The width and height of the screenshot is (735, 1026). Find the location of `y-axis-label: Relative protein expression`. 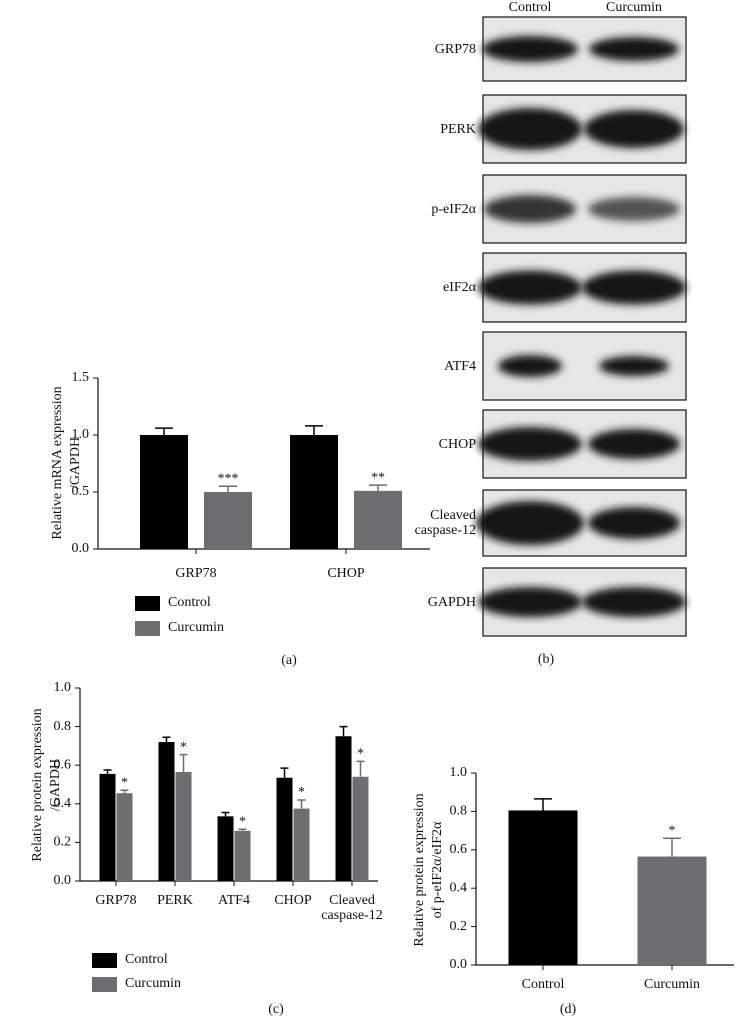

y-axis-label: Relative protein expression is located at coordinates (37, 784).